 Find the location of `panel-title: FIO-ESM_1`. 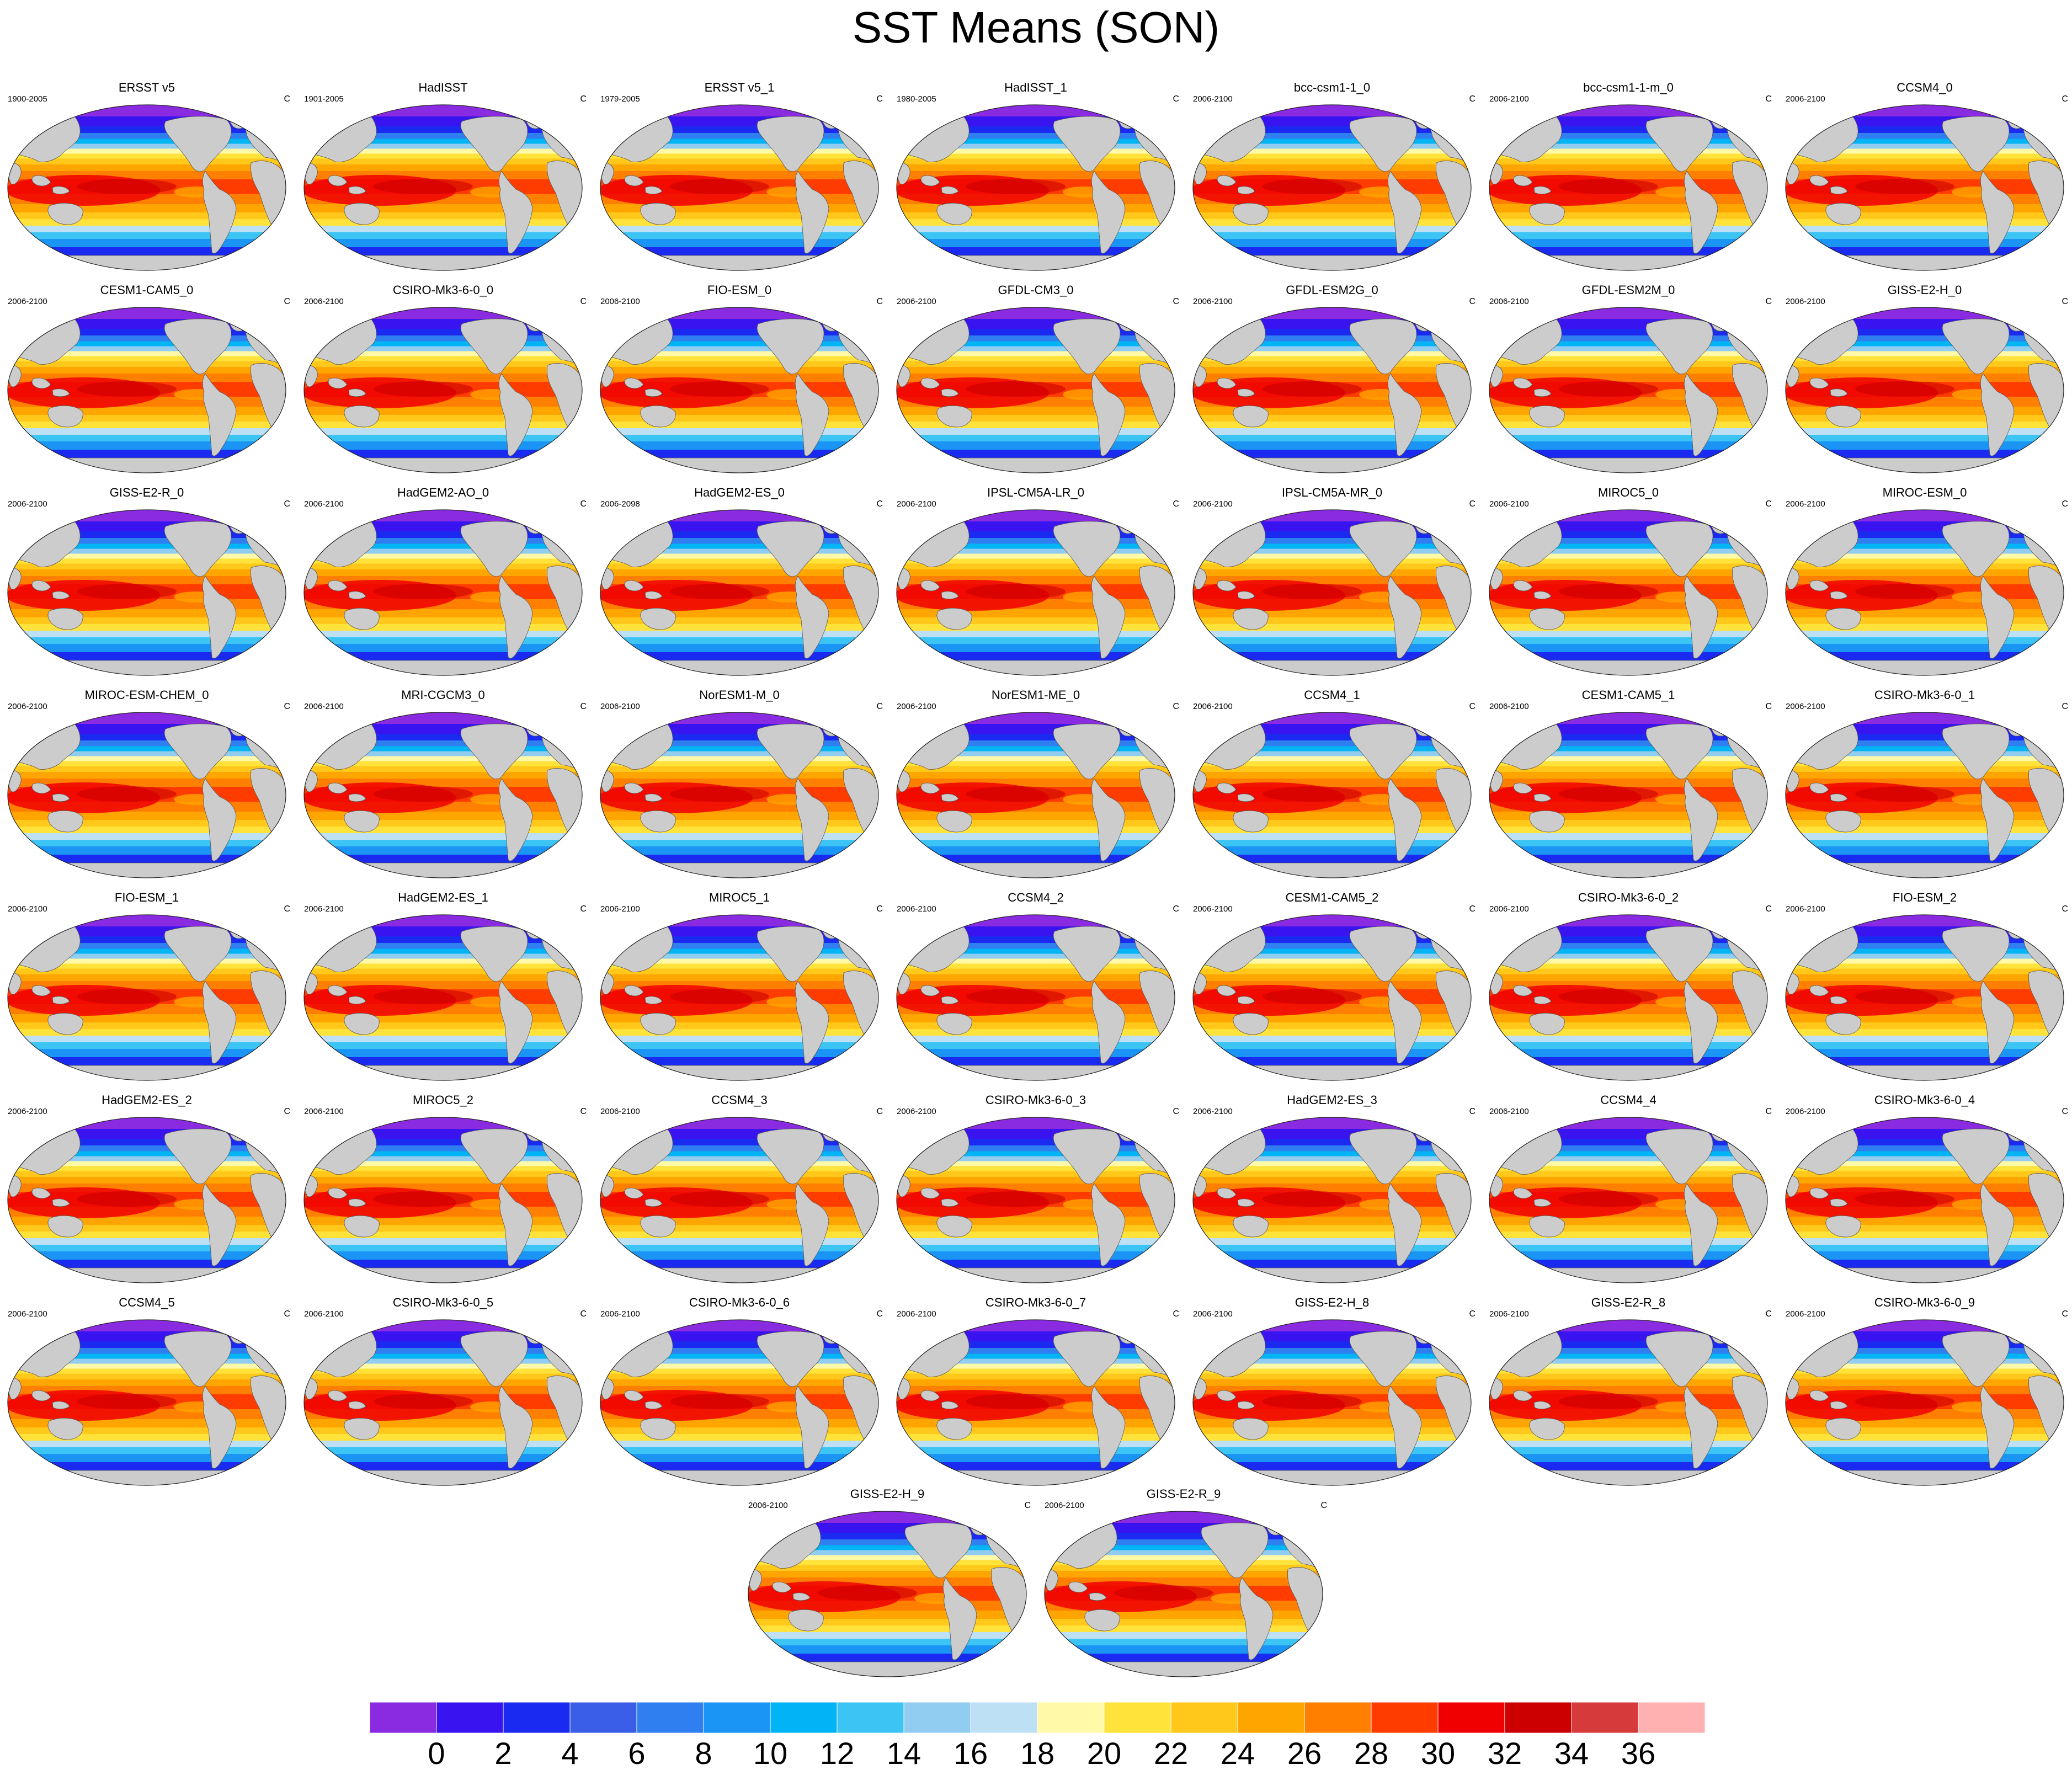

panel-title: FIO-ESM_1 is located at coordinates (146, 897).